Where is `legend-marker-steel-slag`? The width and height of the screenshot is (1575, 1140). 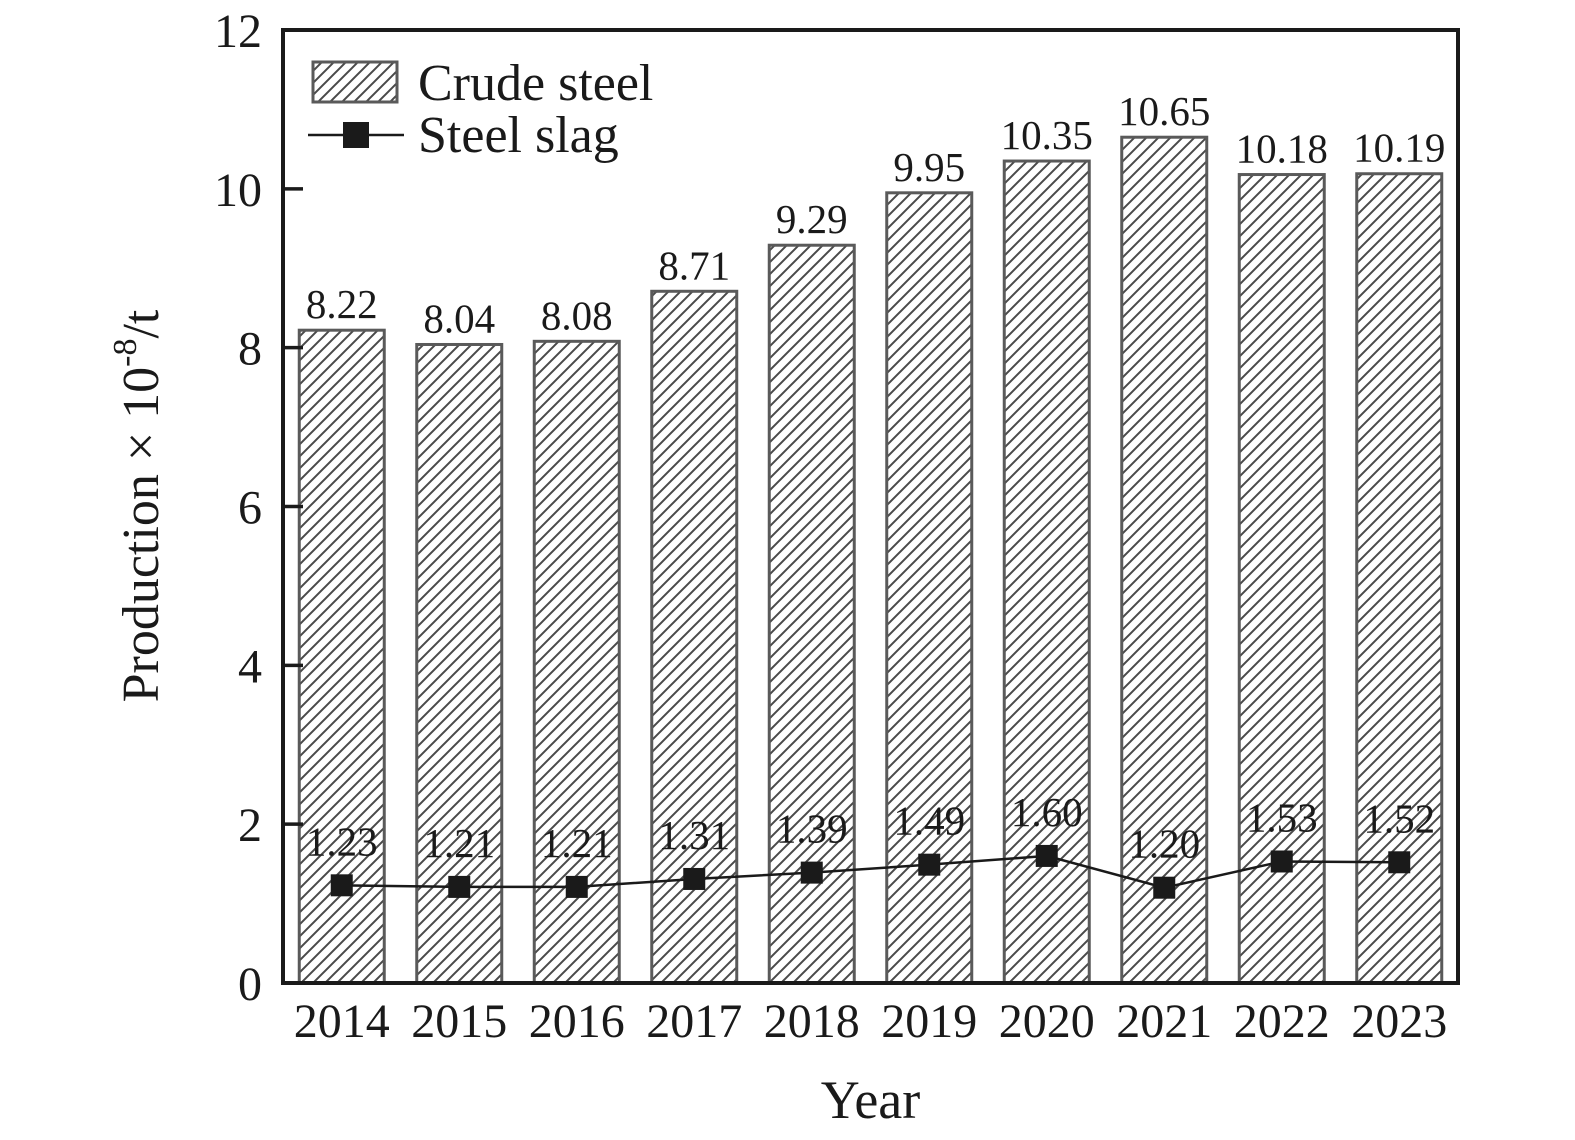
legend-marker-steel-slag is located at coordinates (356, 135).